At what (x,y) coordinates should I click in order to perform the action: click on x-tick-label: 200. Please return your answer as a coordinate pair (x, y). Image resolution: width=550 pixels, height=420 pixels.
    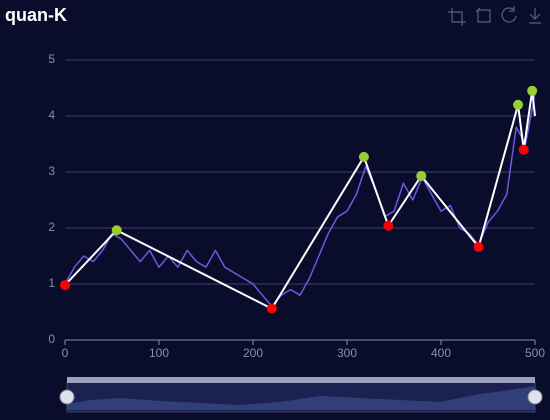
    Looking at the image, I should click on (253, 353).